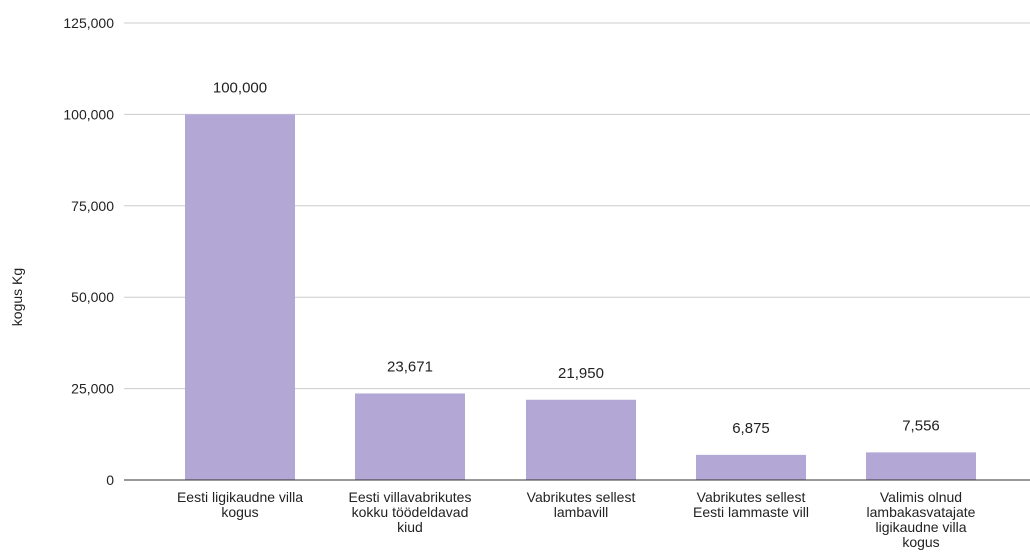 The width and height of the screenshot is (1030, 557). I want to click on y-tick-label: 75,000, so click(92, 206).